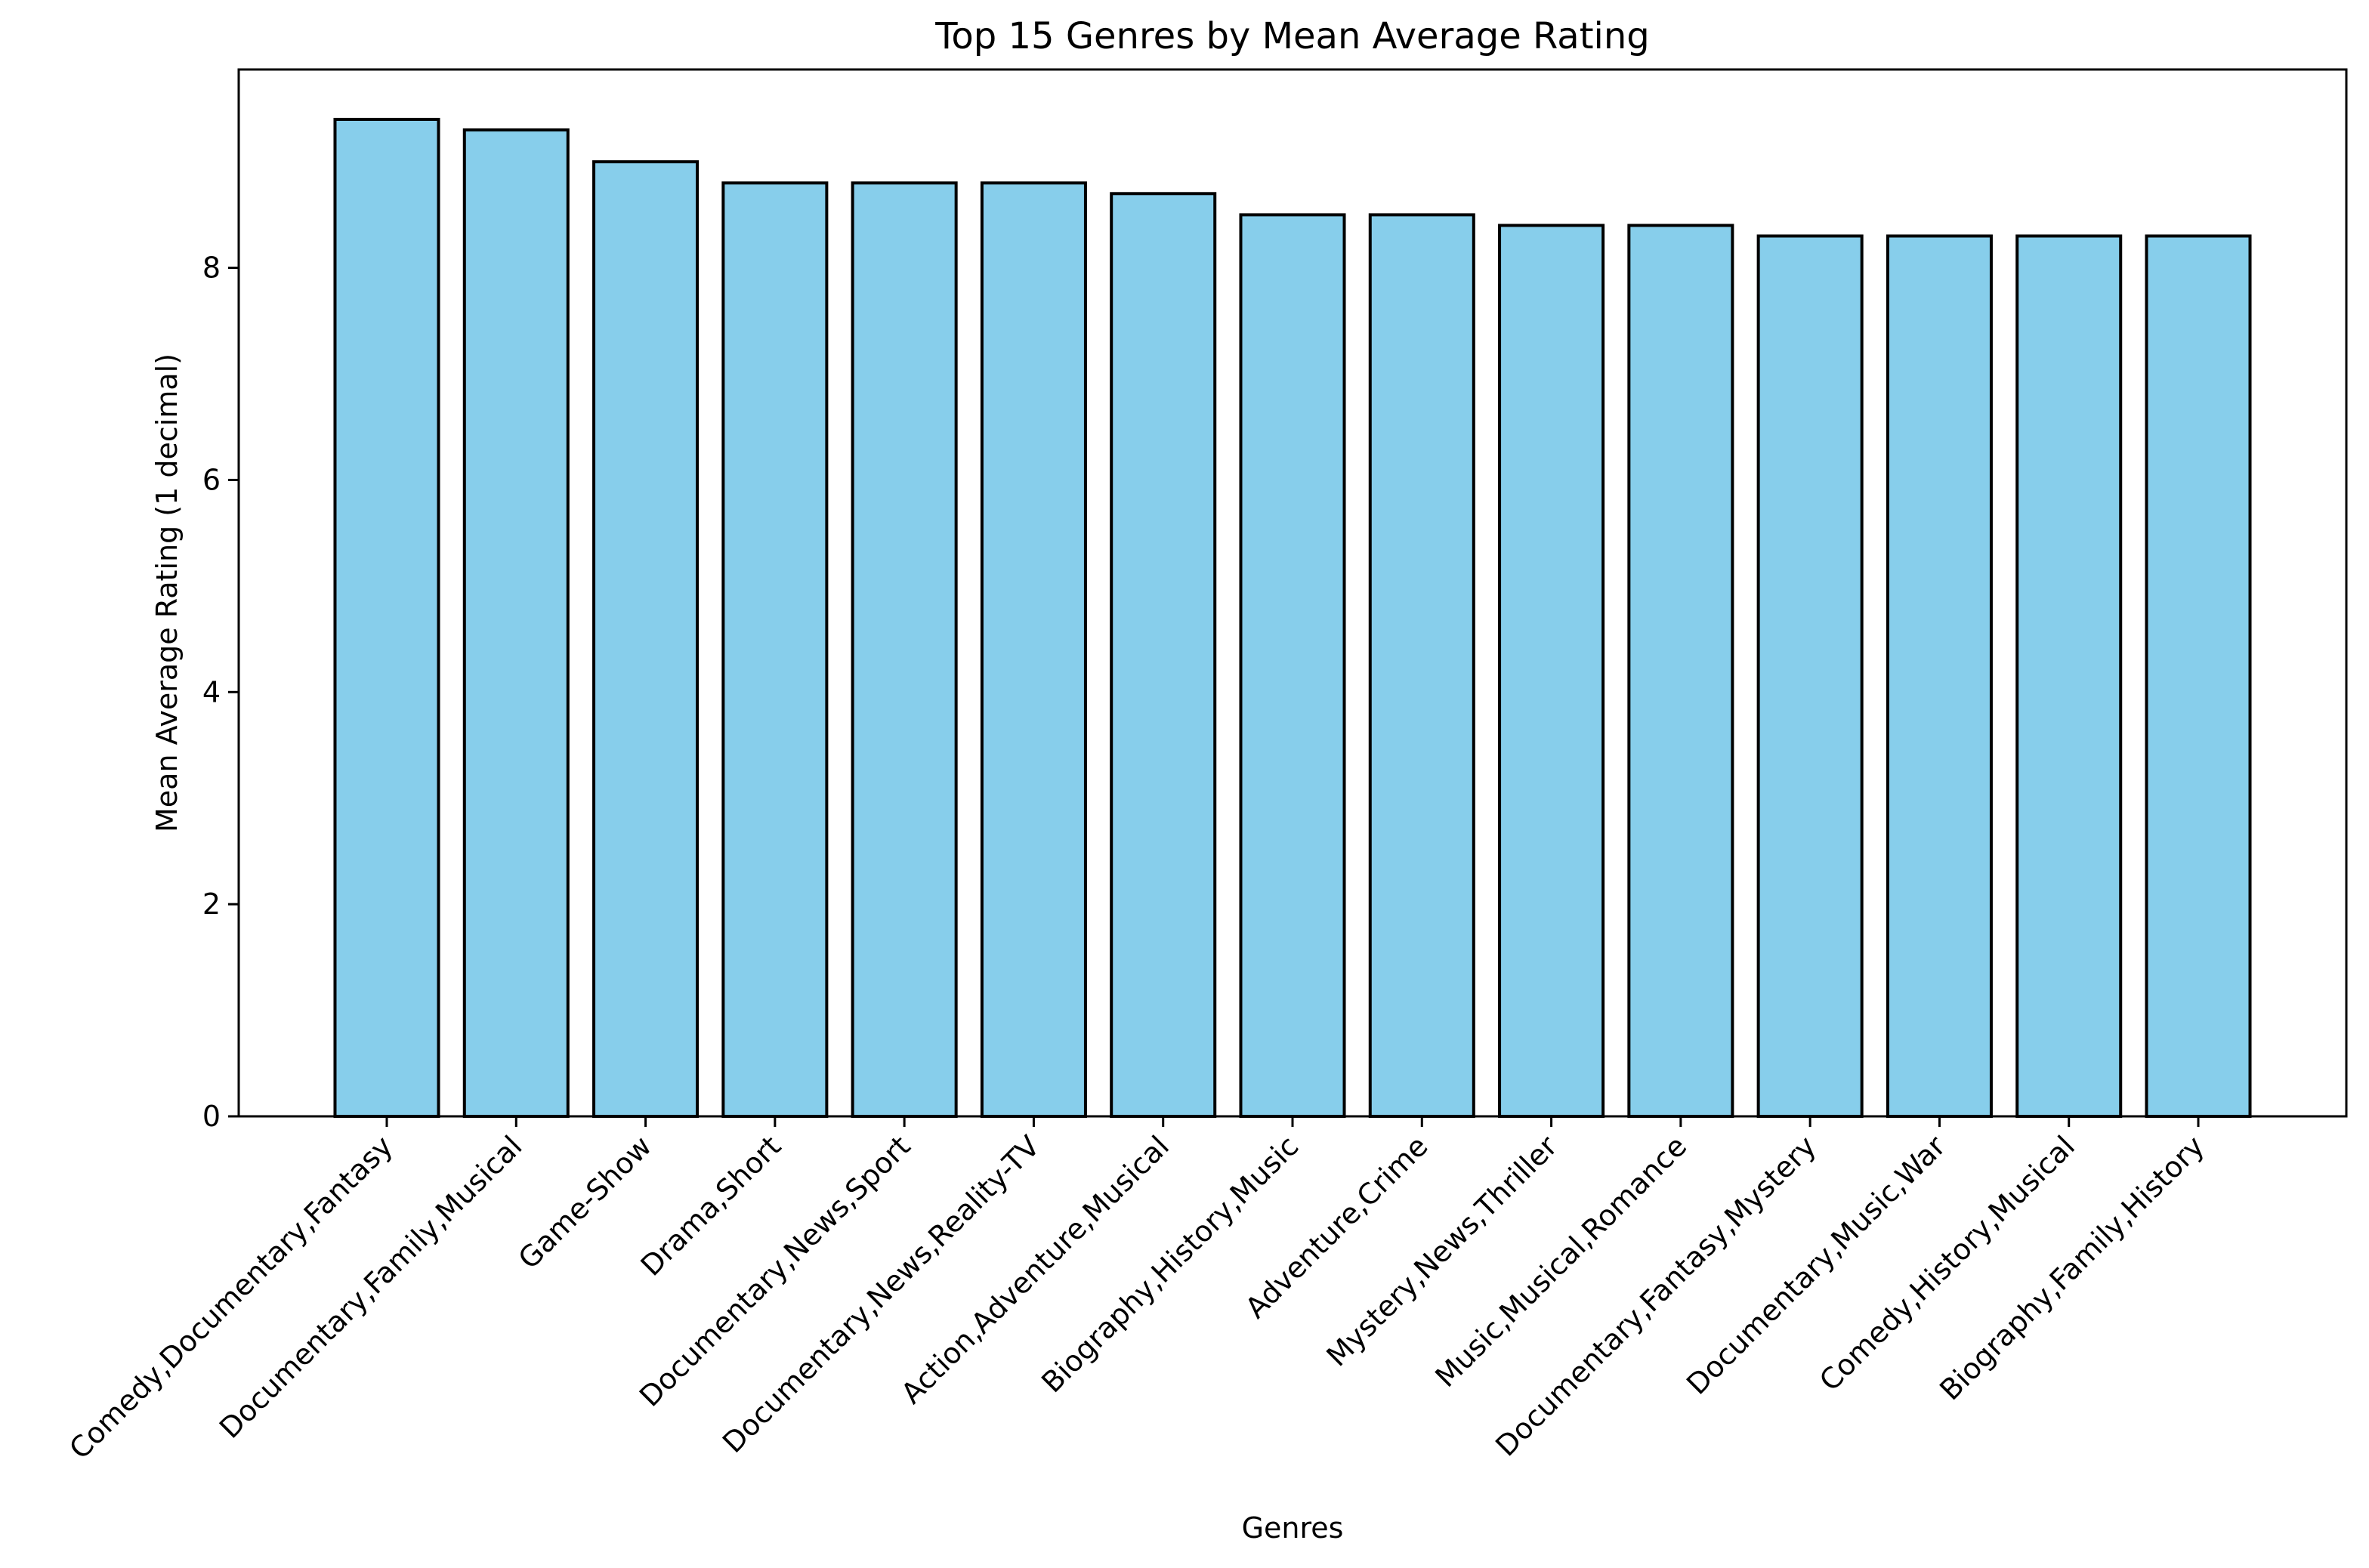 The image size is (2369, 1568). I want to click on x-tick-label: Documentary,News,Sport, so click(775, 1271).